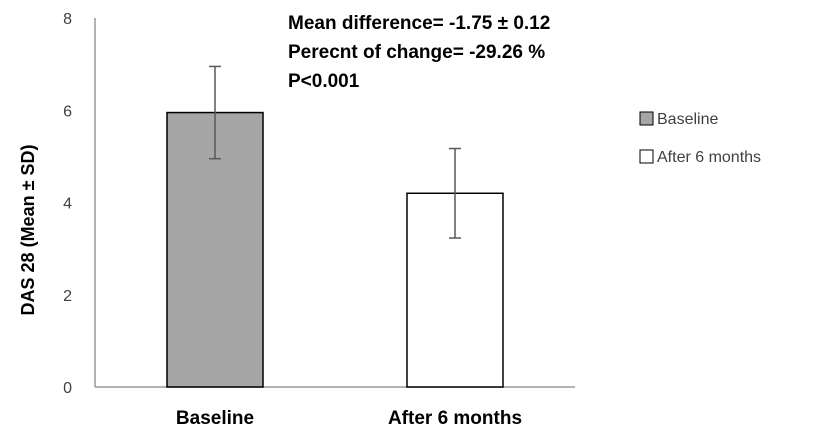 This screenshot has height=432, width=817. What do you see at coordinates (349, 418) in the screenshot?
I see `x-tick-labels: Baseline After 6 months` at bounding box center [349, 418].